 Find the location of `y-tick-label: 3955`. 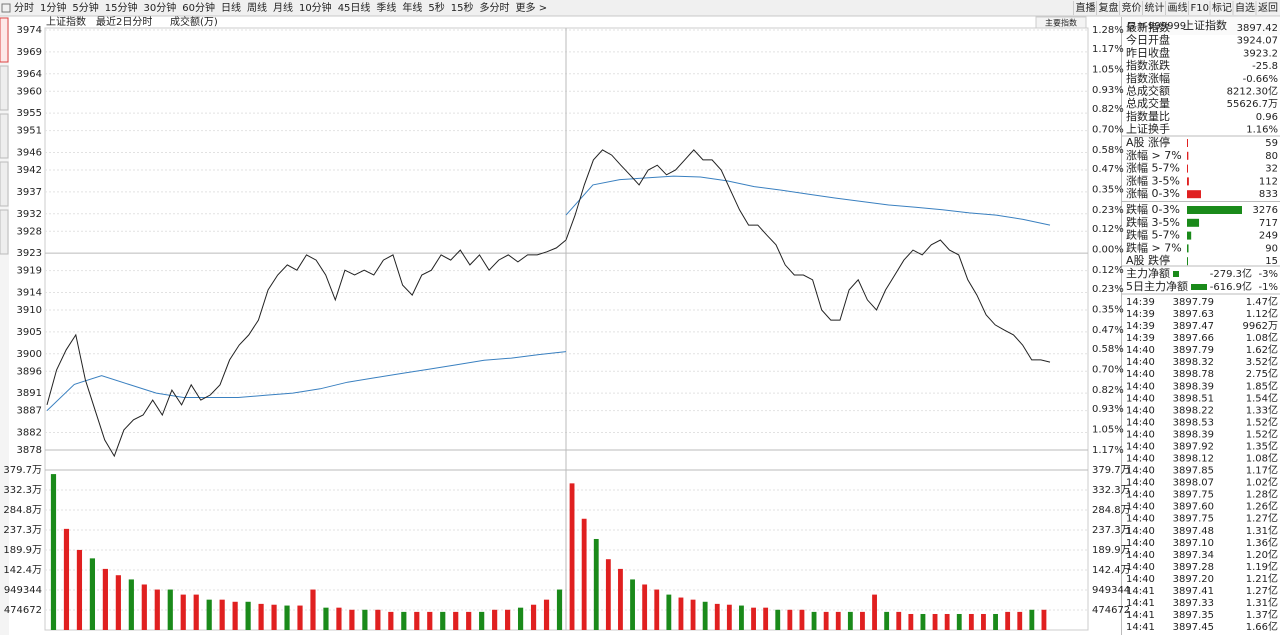

y-tick-label: 3955 is located at coordinates (29, 113).